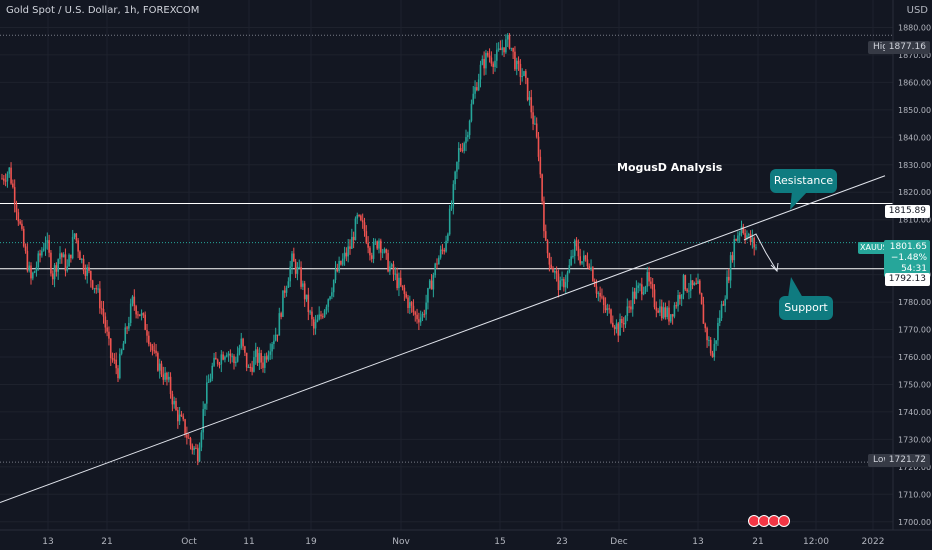  Describe the element at coordinates (914, 467) in the screenshot. I see `price-tick-label: 1720.00` at that location.